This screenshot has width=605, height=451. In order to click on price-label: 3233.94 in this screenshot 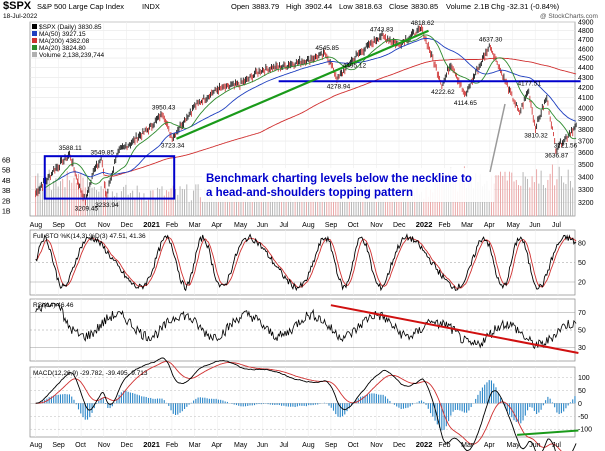, I will do `click(107, 205)`.